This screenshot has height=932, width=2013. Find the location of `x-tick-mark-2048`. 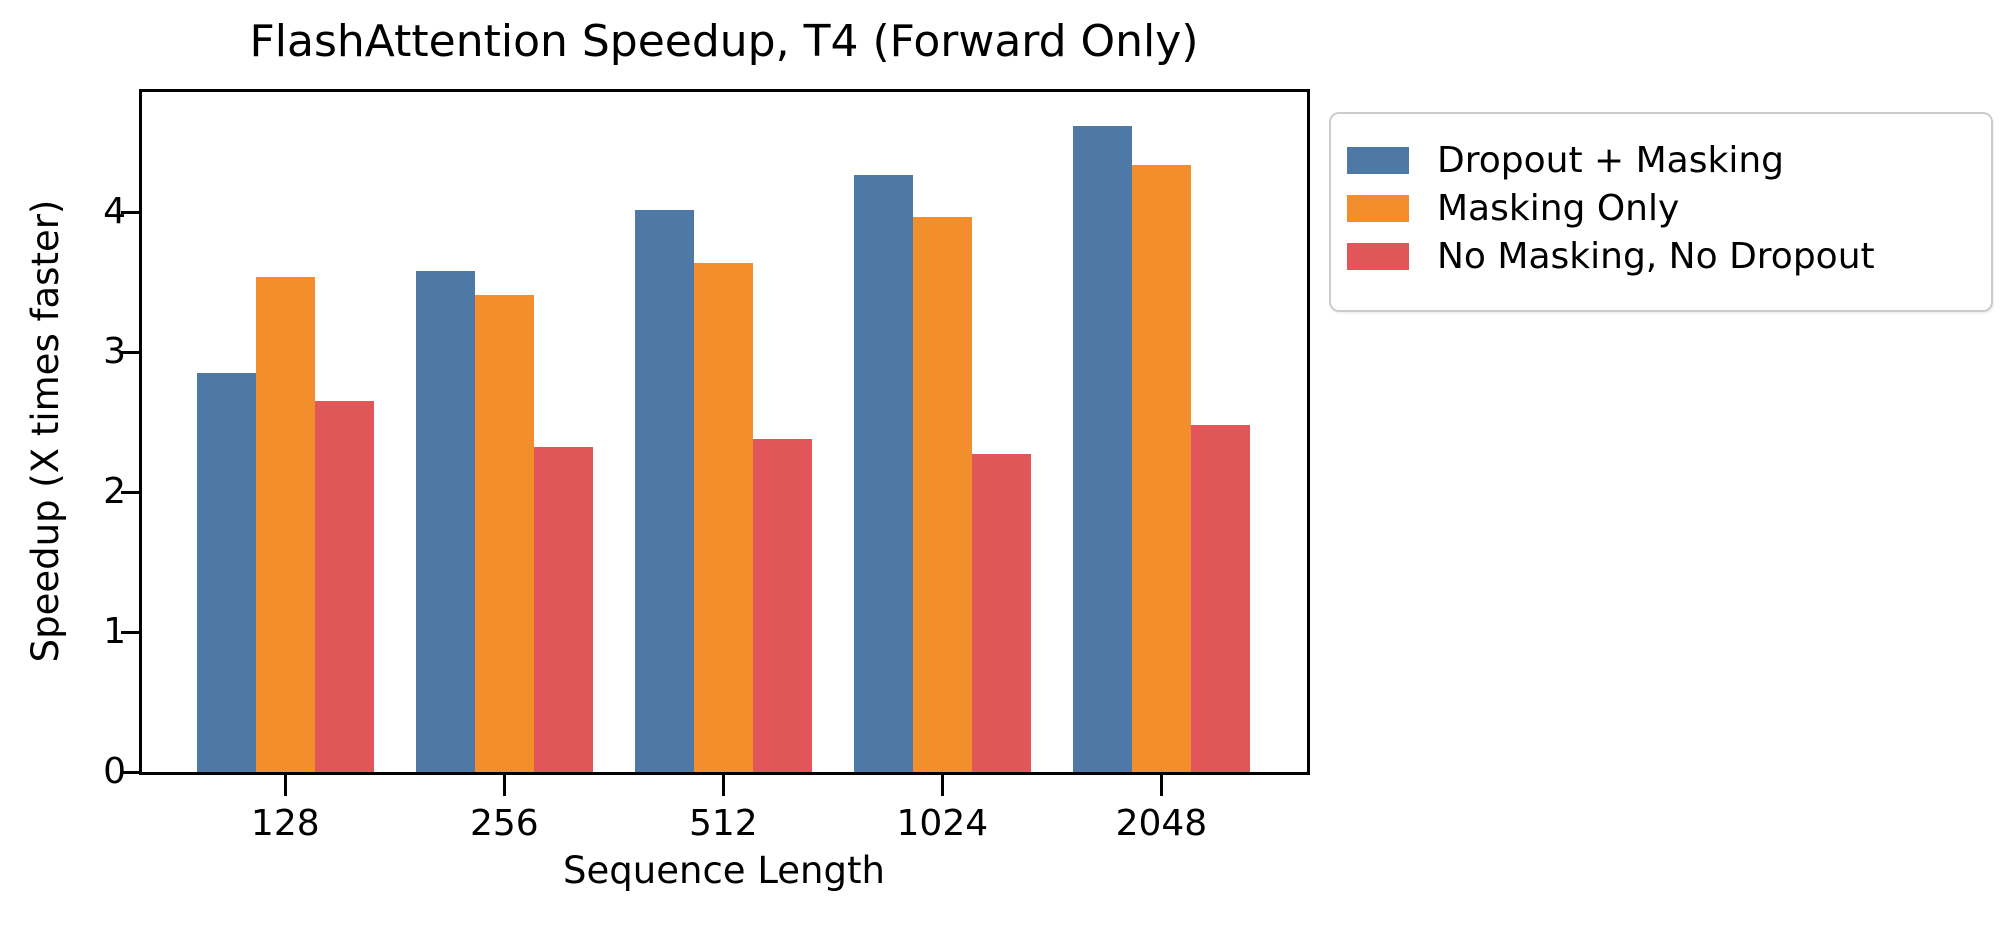

x-tick-mark-2048 is located at coordinates (1161, 785).